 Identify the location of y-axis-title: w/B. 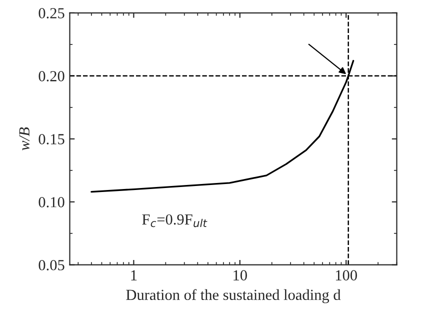
(24, 138).